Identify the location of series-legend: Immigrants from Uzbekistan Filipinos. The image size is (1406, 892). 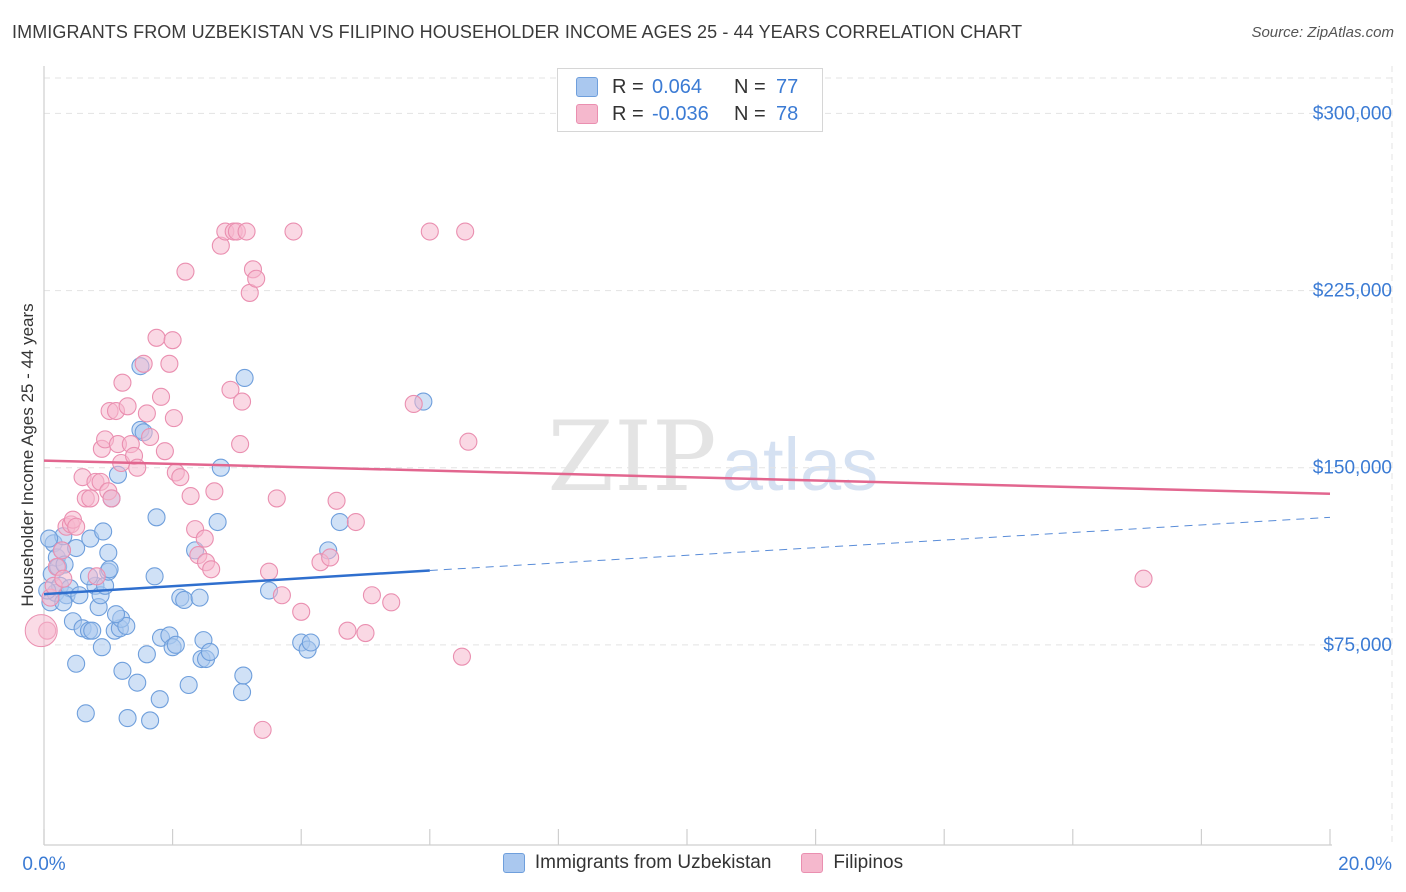
(703, 863).